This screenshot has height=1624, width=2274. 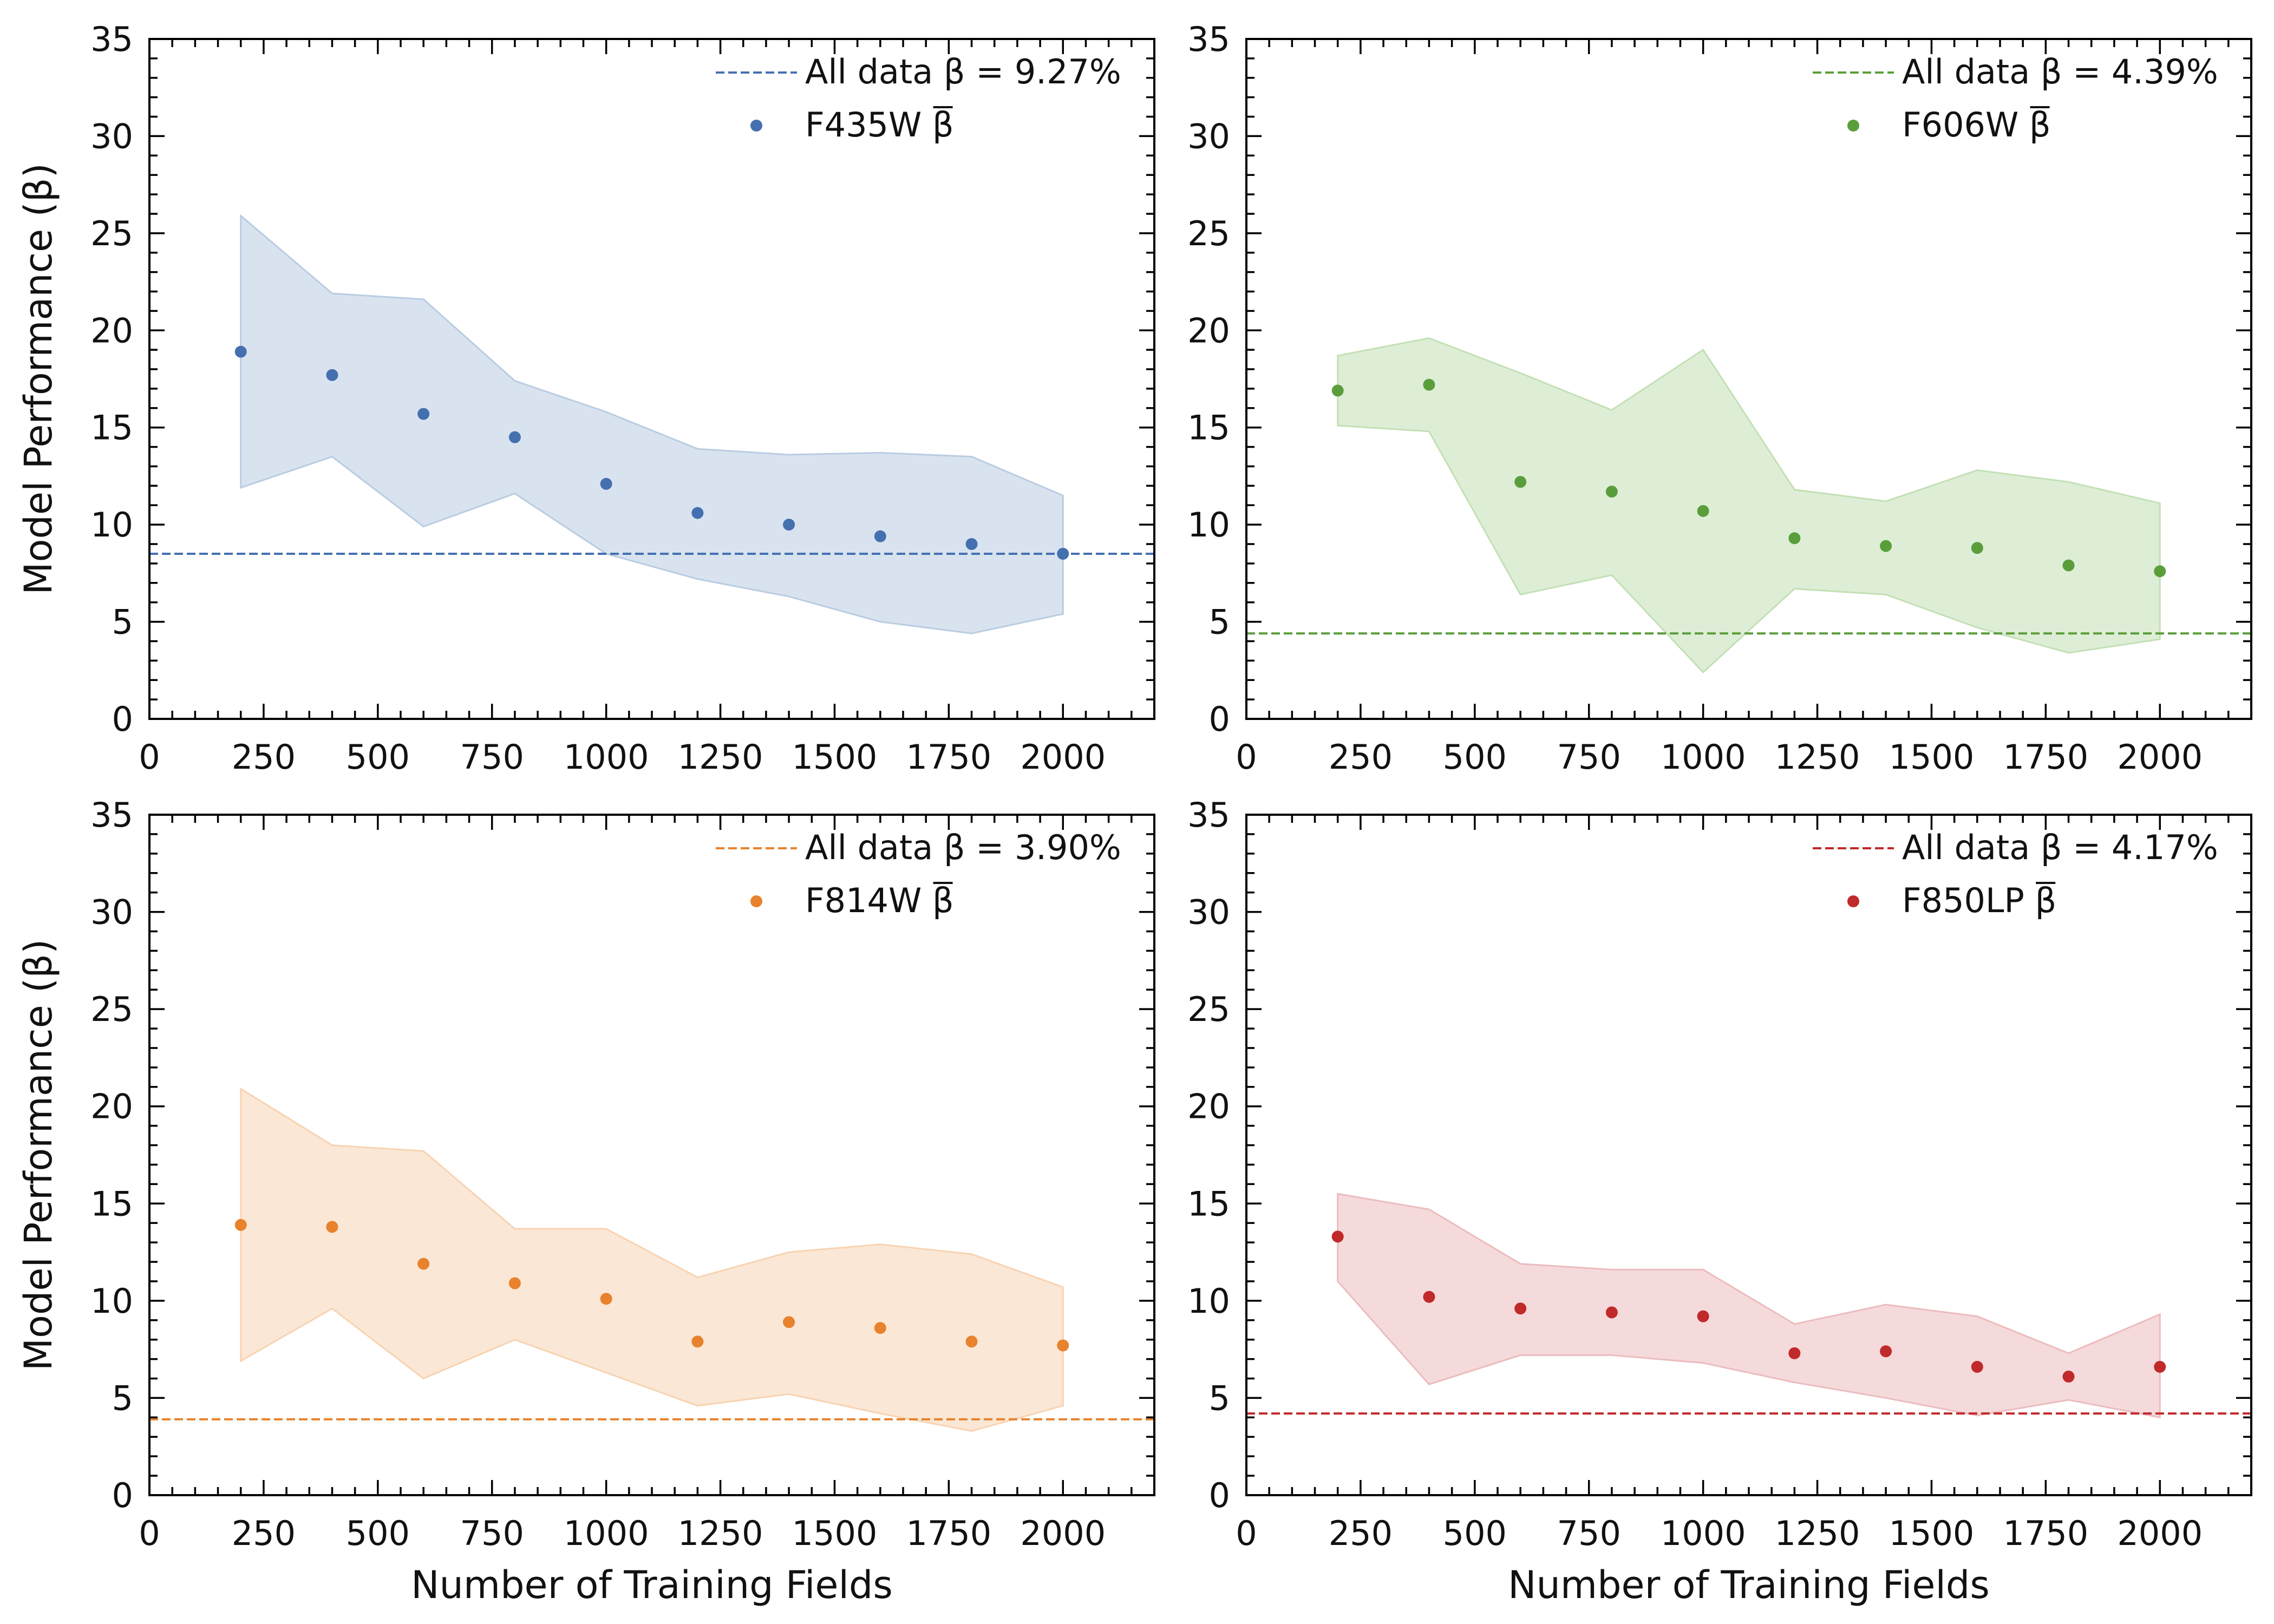 I want to click on legend-marker-label: F850LP β, so click(x=1979, y=900).